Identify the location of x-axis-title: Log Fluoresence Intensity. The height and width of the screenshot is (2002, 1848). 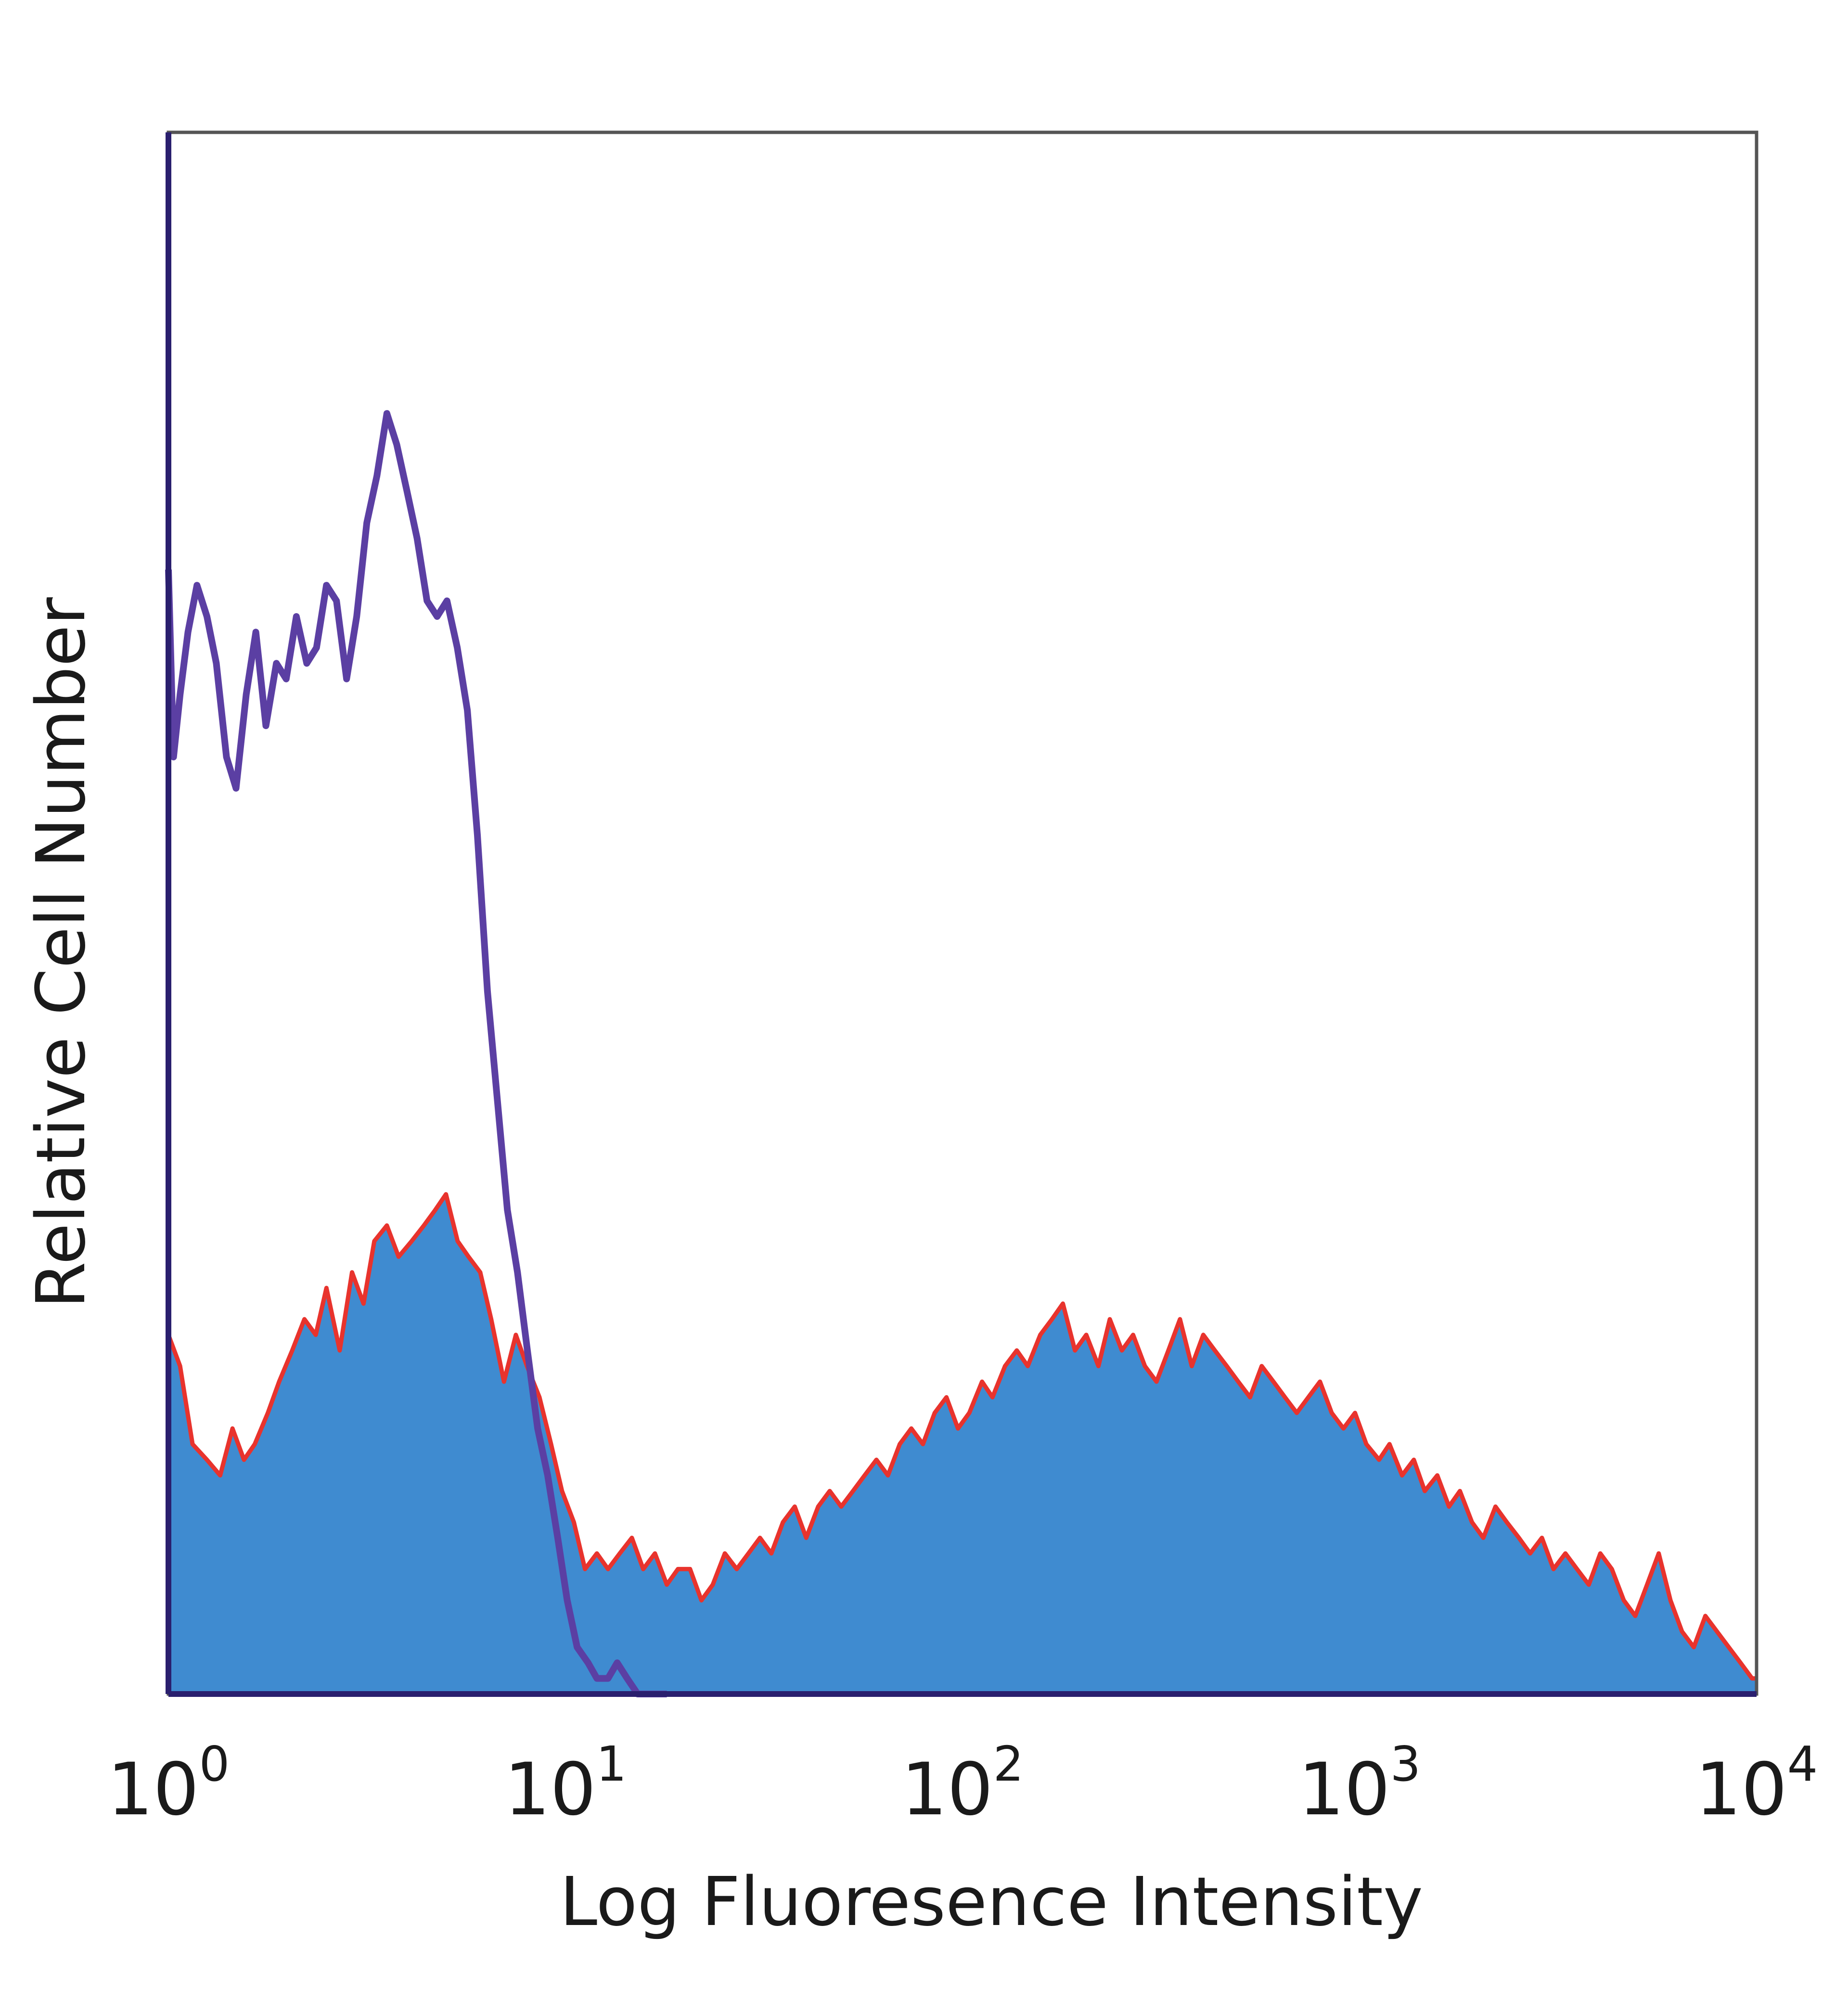
(991, 1902).